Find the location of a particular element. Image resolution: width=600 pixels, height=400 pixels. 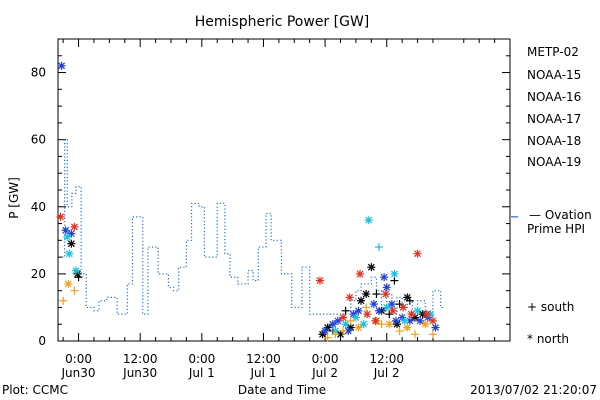

south-marker-legend: + south is located at coordinates (550, 307).